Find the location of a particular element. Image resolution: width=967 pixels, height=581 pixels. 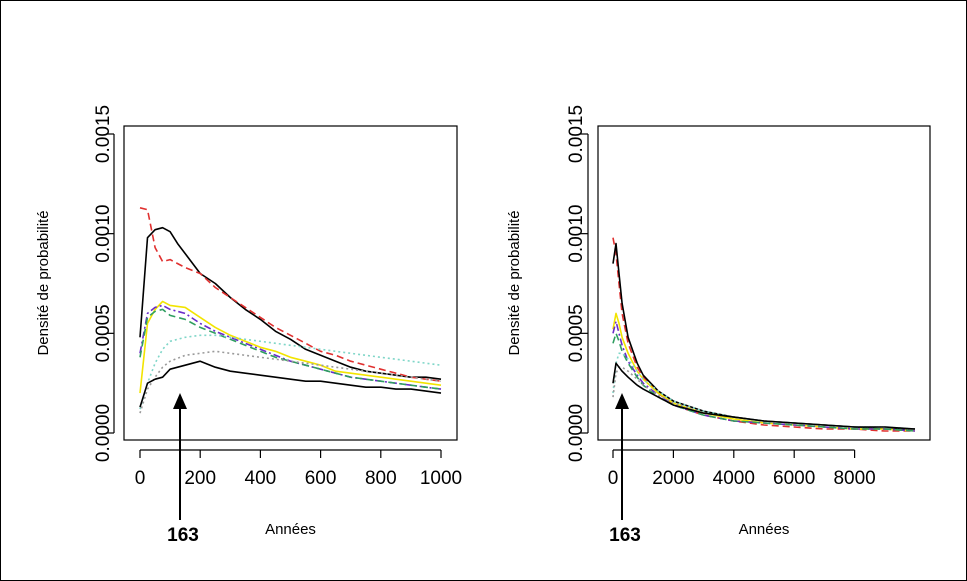

x-tick-label: 600 is located at coordinates (321, 478).